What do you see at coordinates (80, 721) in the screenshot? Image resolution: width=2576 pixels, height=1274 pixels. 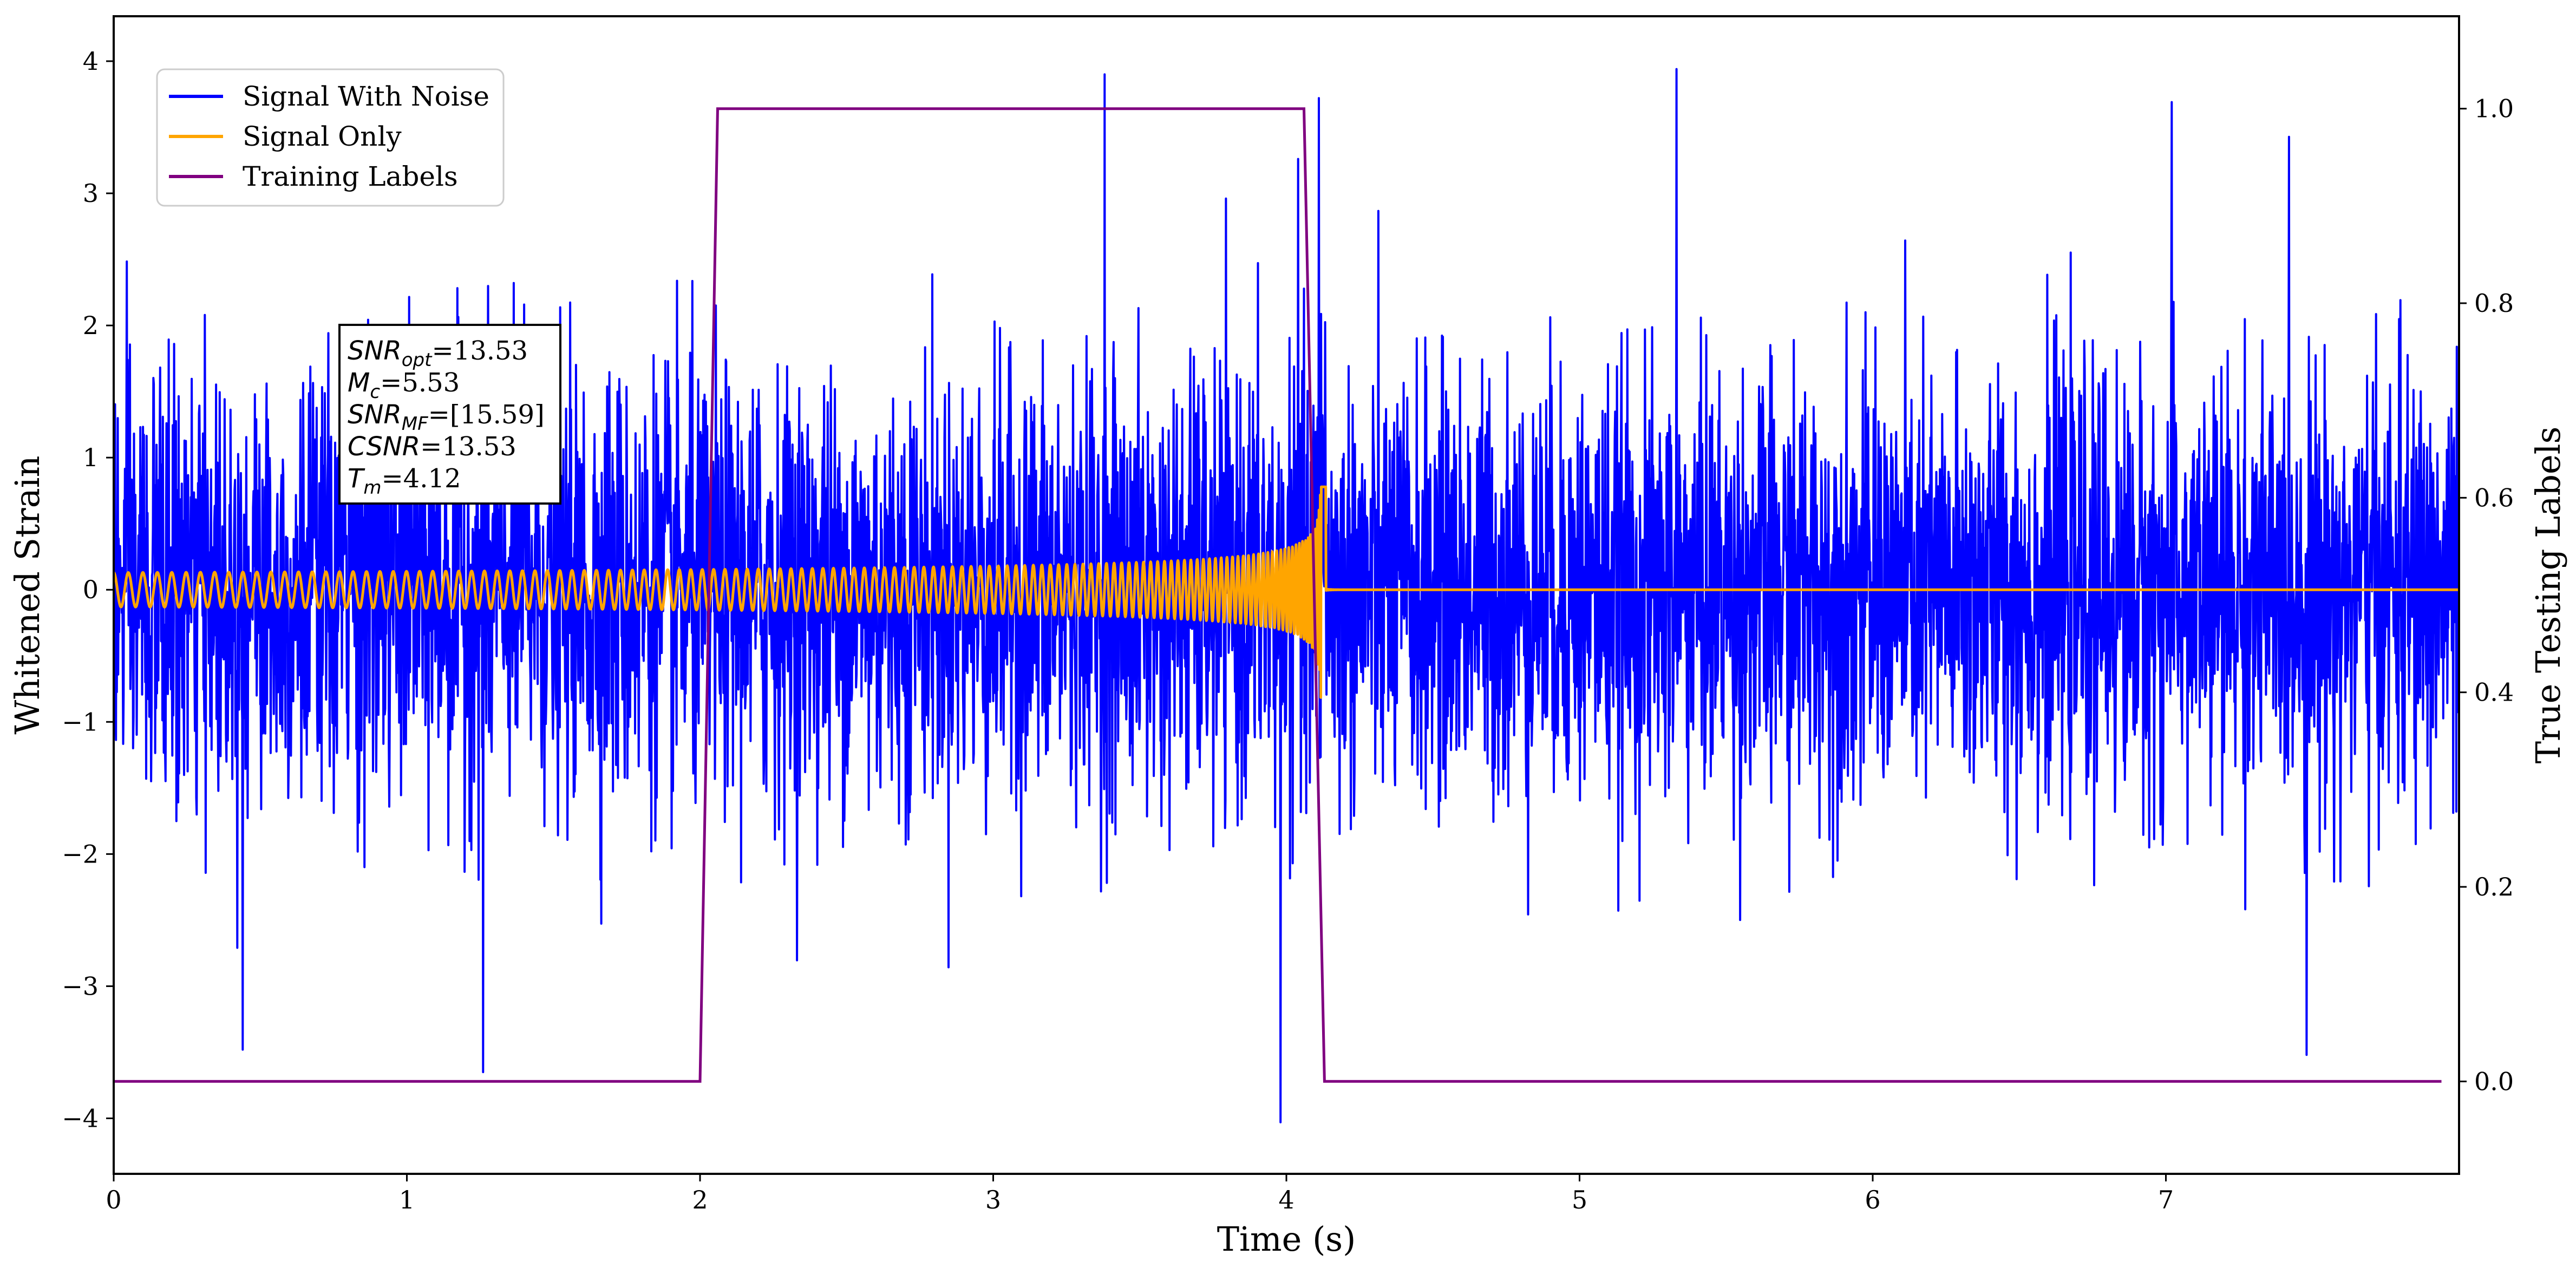 I see `y-tick-label: −1` at bounding box center [80, 721].